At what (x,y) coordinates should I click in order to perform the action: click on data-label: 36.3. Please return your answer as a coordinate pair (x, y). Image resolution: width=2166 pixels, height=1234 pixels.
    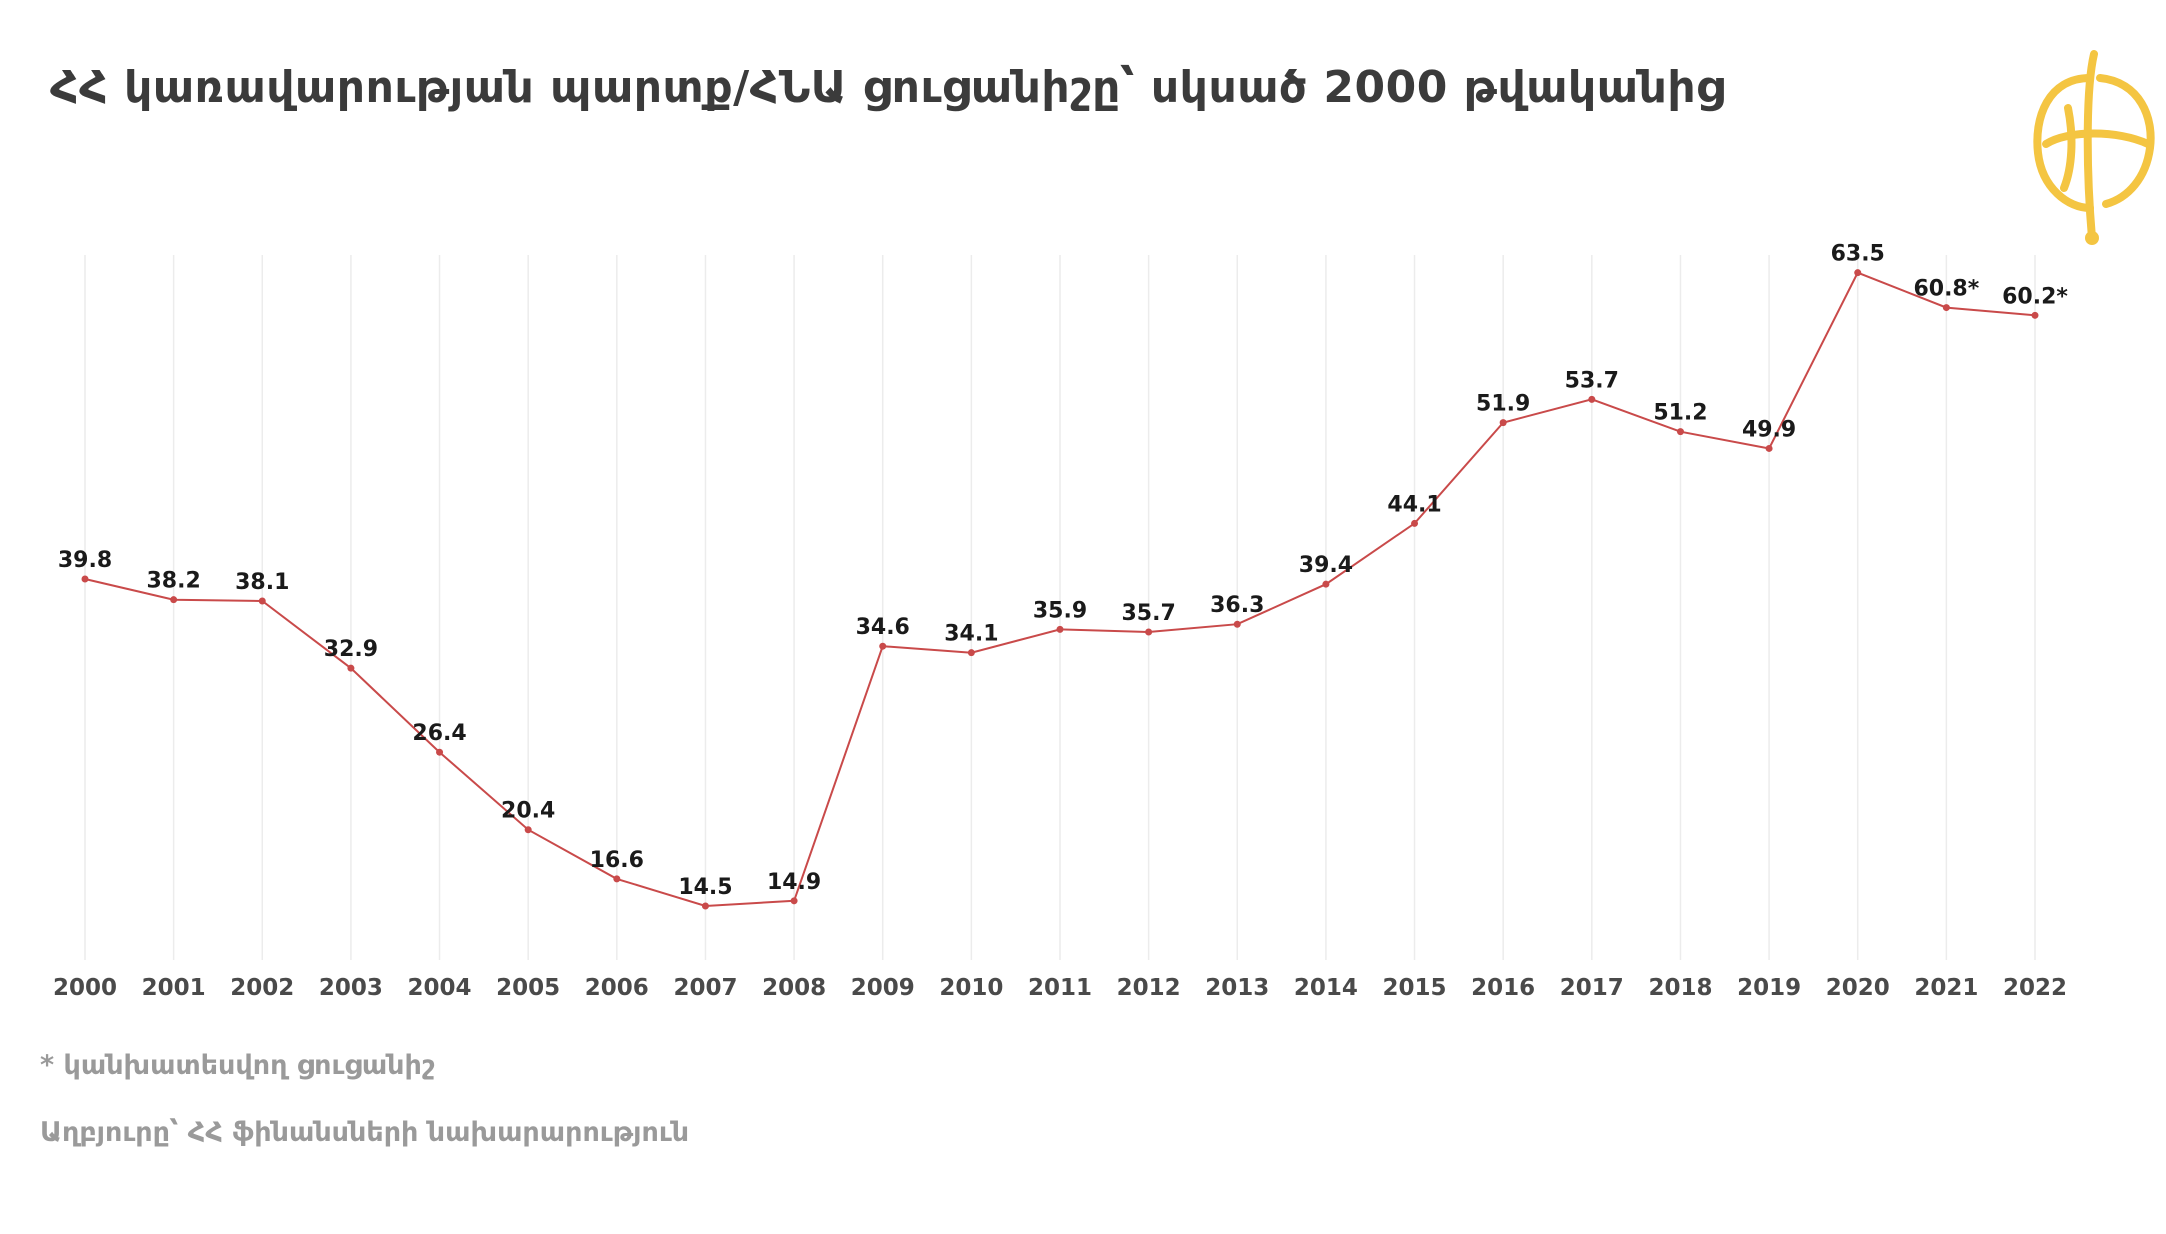
    Looking at the image, I should click on (1237, 605).